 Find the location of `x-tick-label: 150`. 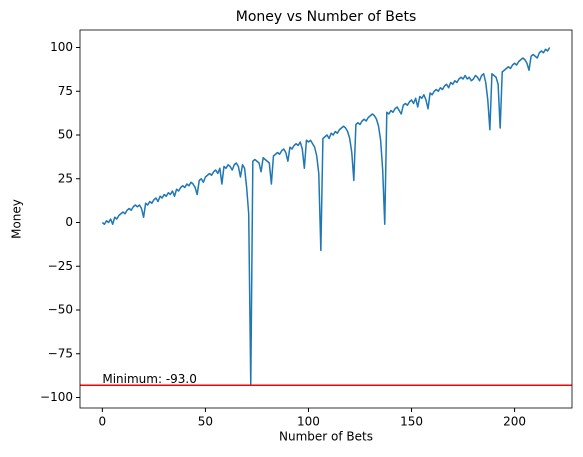

x-tick-label: 150 is located at coordinates (411, 422).